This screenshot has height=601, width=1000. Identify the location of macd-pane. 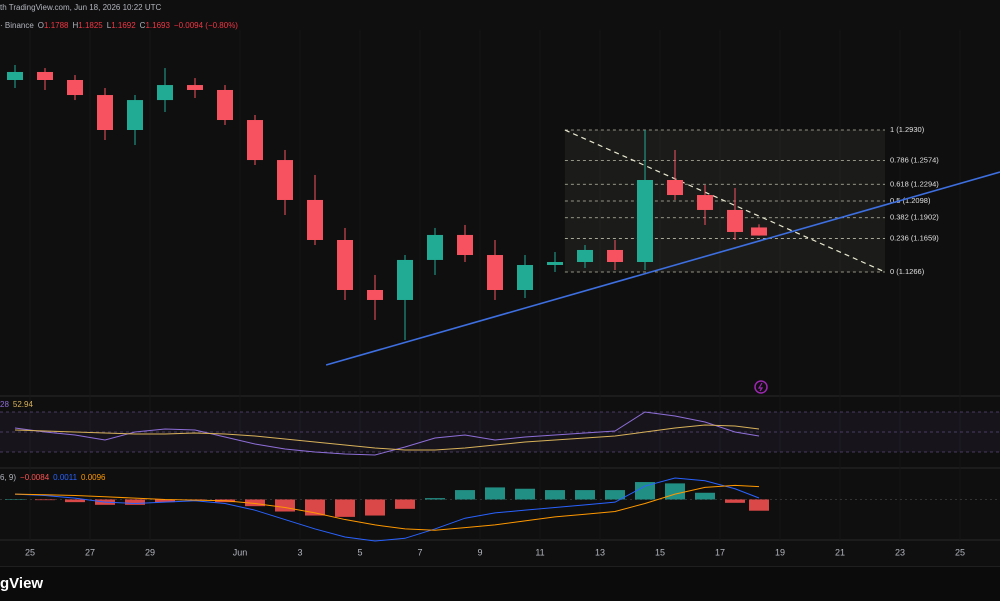
(500, 509).